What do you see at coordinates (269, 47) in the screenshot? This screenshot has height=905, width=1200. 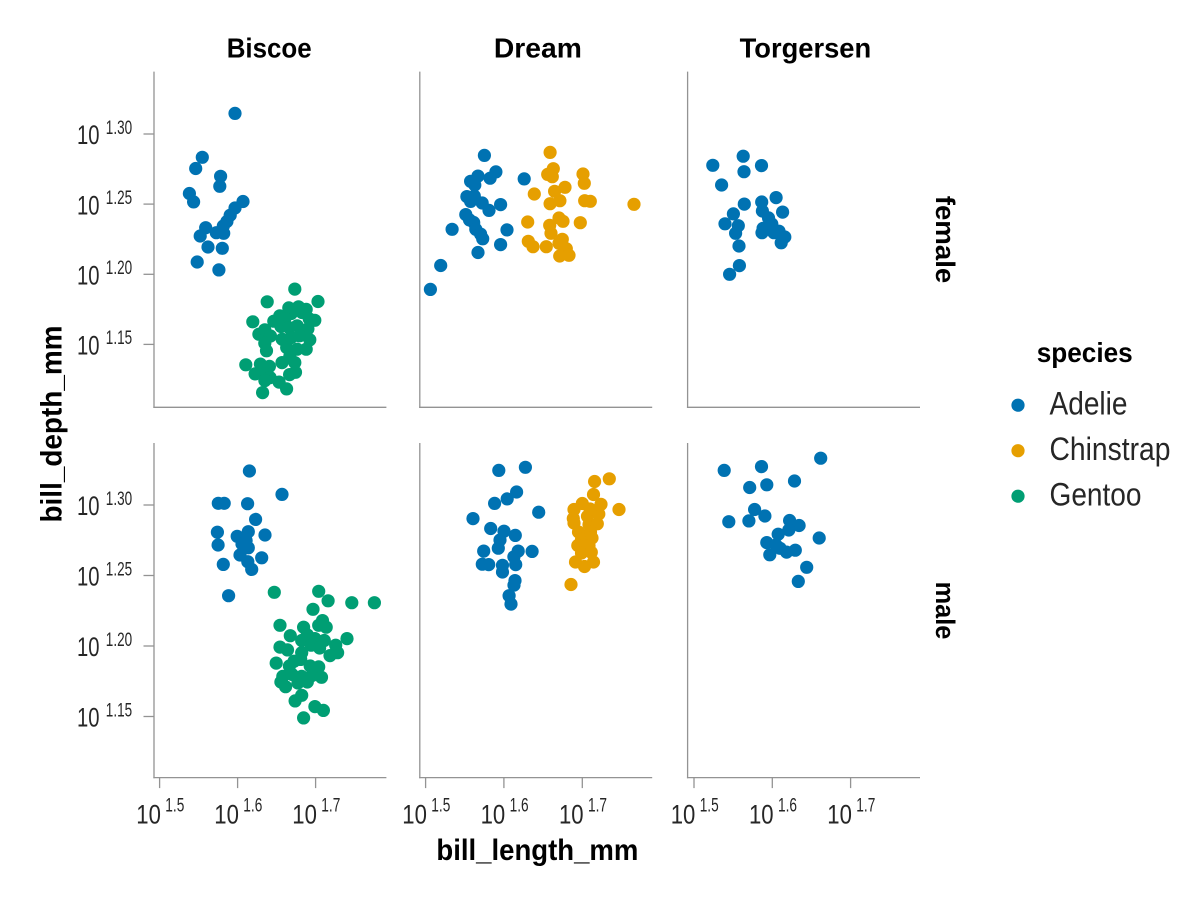 I see `svg-text: Biscoe` at bounding box center [269, 47].